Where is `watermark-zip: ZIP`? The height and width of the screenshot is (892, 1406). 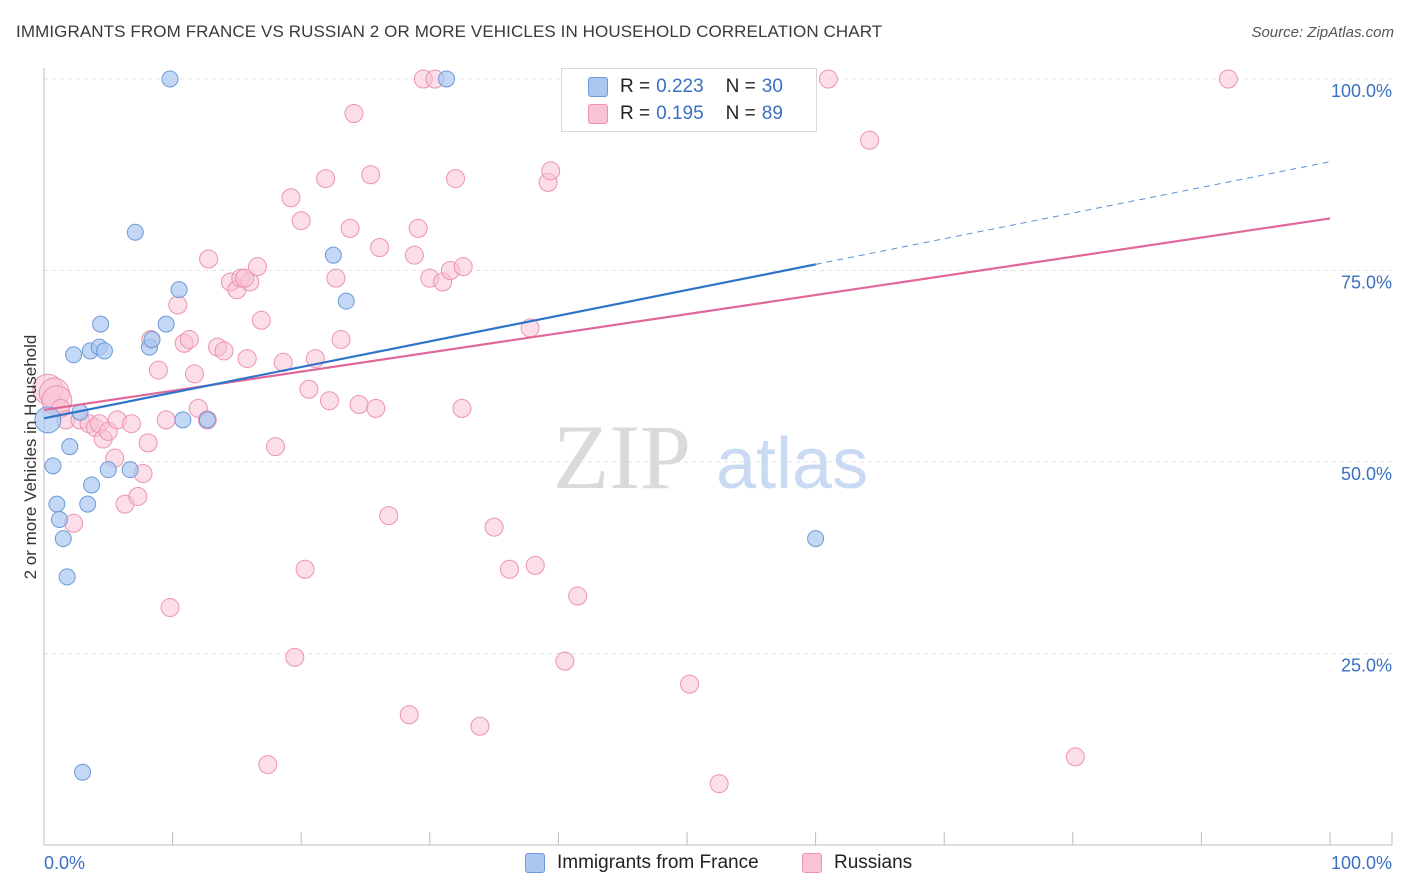 watermark-zip: ZIP is located at coordinates (622, 457).